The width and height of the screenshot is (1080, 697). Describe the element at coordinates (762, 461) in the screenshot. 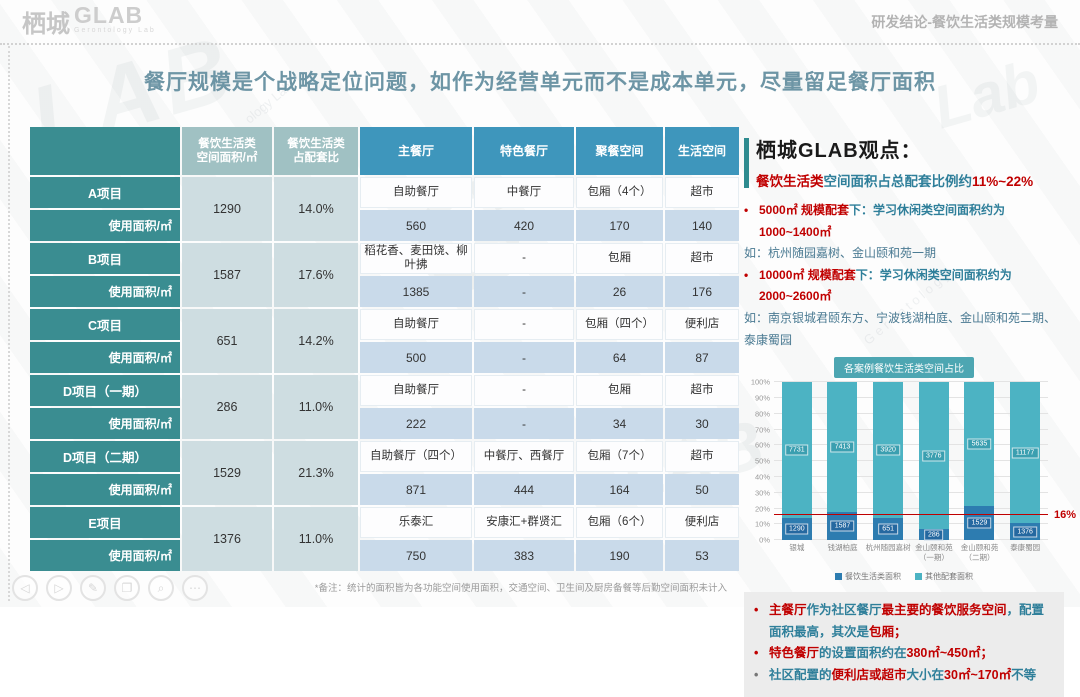

I see `y-axis-label: 50%` at that location.